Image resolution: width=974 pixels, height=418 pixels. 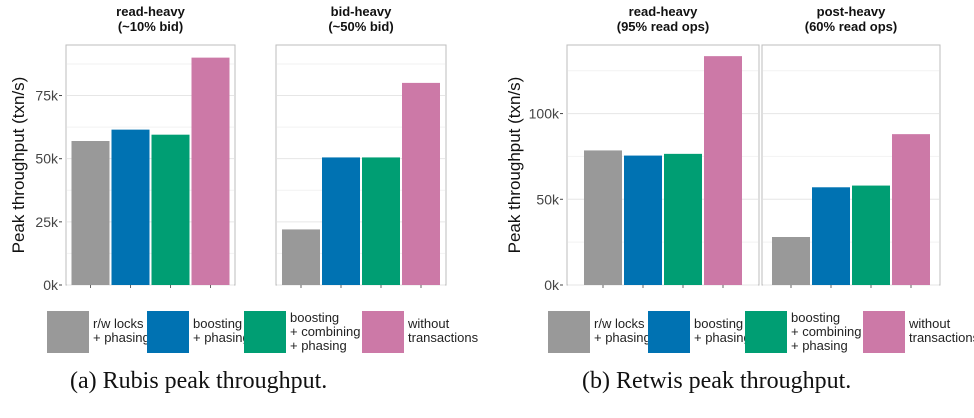 What do you see at coordinates (360, 26) in the screenshot?
I see `panel-title-0-1-1: (~50% bid)` at bounding box center [360, 26].